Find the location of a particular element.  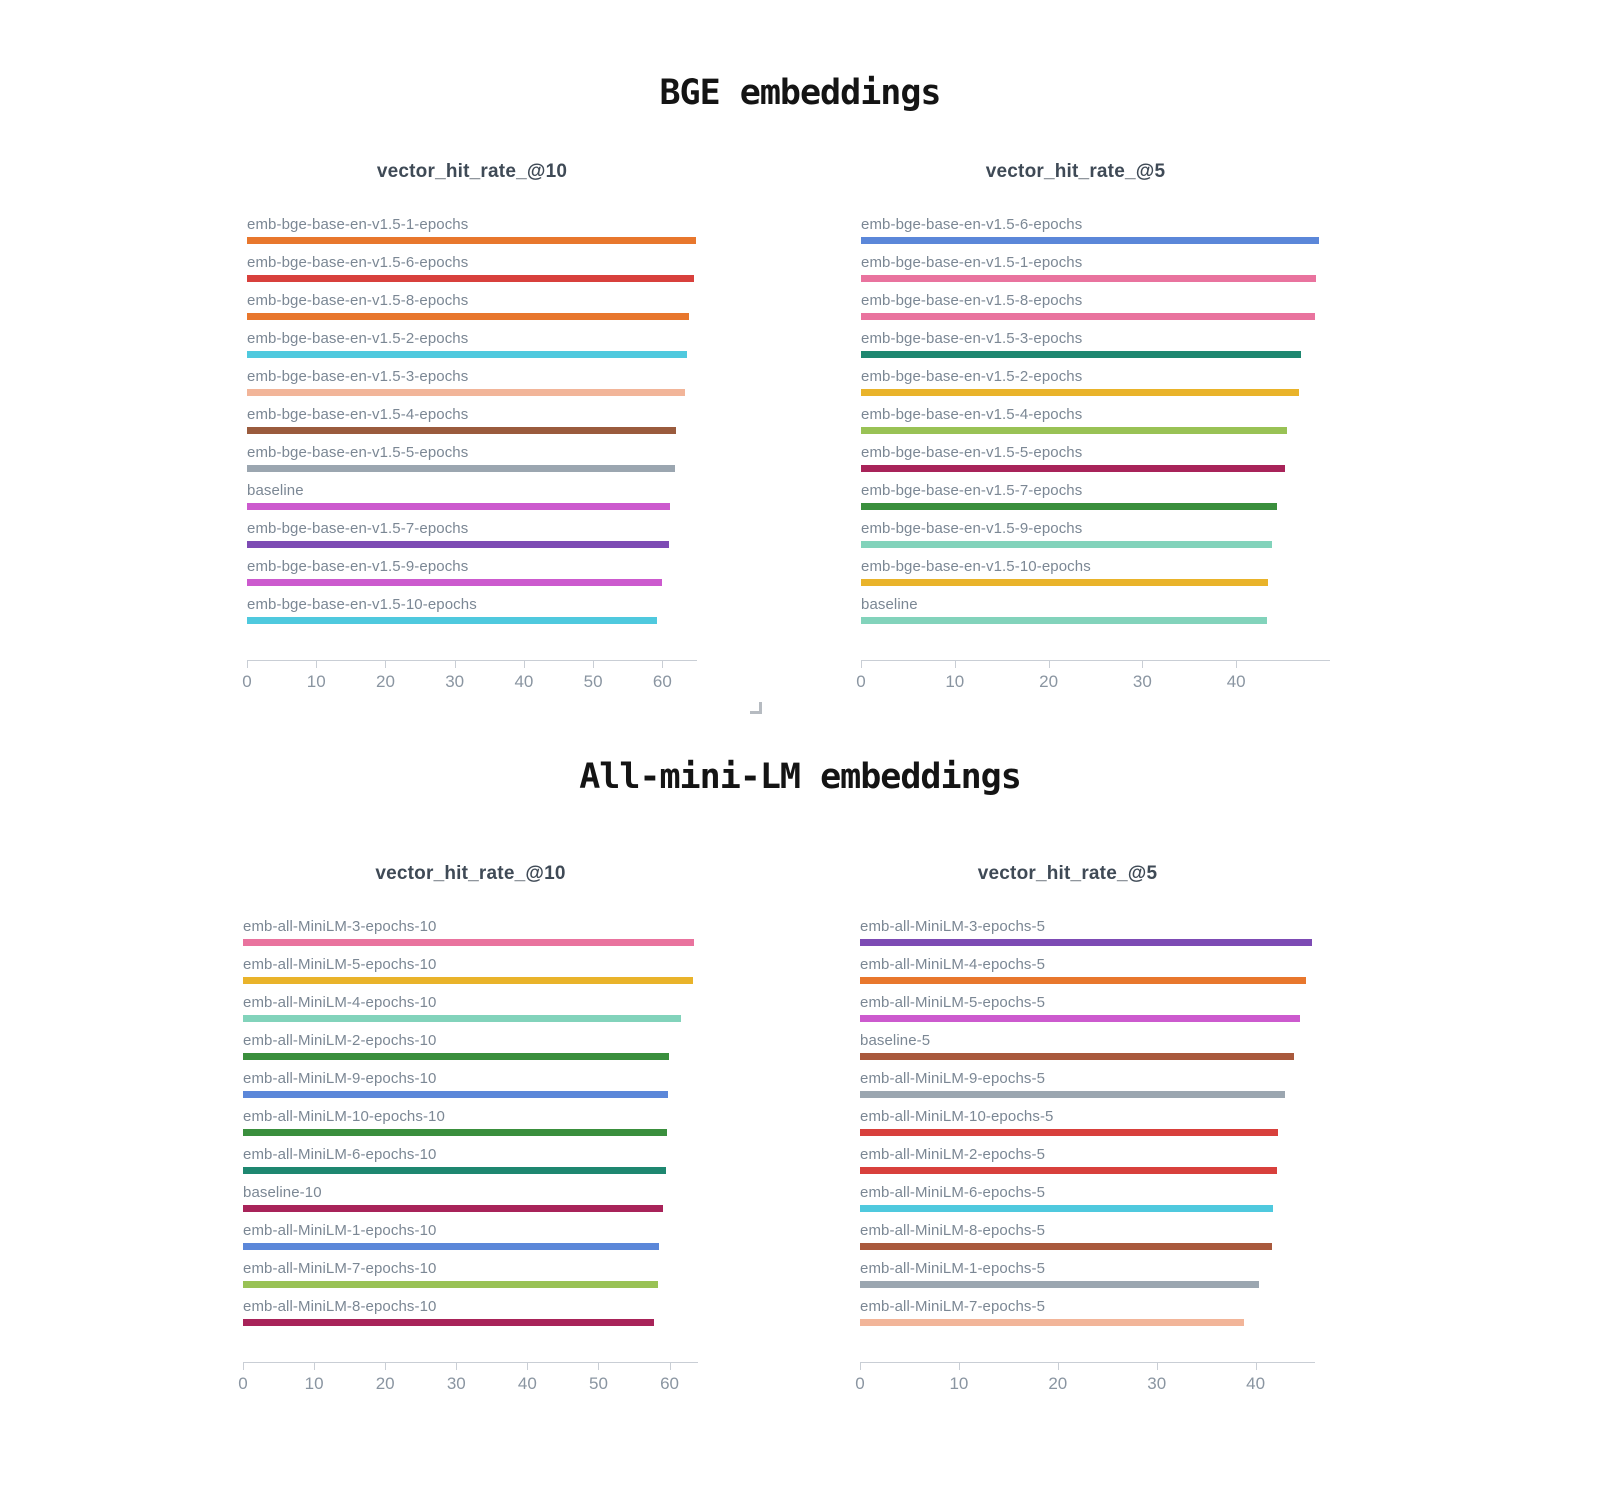

bar-row: emb-bge-base-en-v1.5-7-epochs is located at coordinates (1095, 495).